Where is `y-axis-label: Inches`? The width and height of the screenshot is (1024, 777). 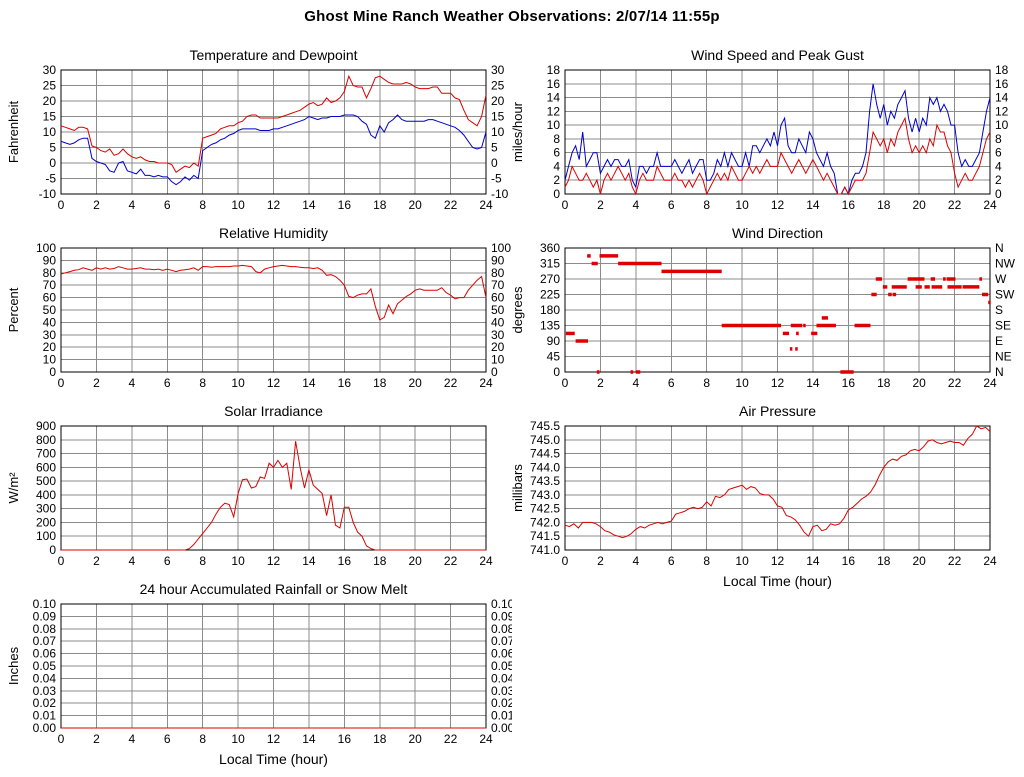
y-axis-label: Inches is located at coordinates (14, 665).